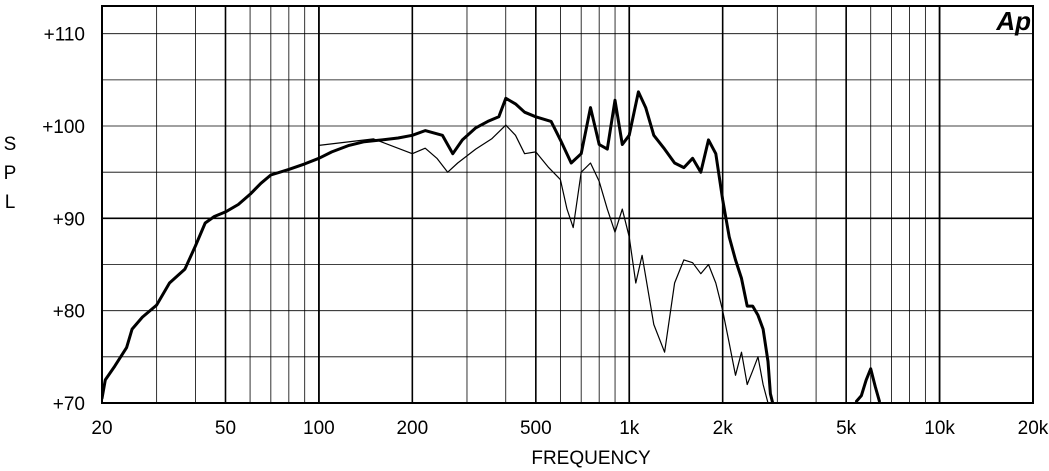 The image size is (1049, 471). I want to click on x-axis-title: FREQUENCY, so click(591, 458).